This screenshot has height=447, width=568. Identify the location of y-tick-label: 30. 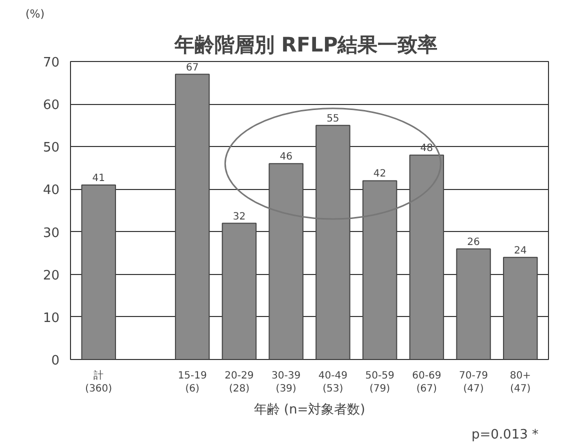
(51, 233).